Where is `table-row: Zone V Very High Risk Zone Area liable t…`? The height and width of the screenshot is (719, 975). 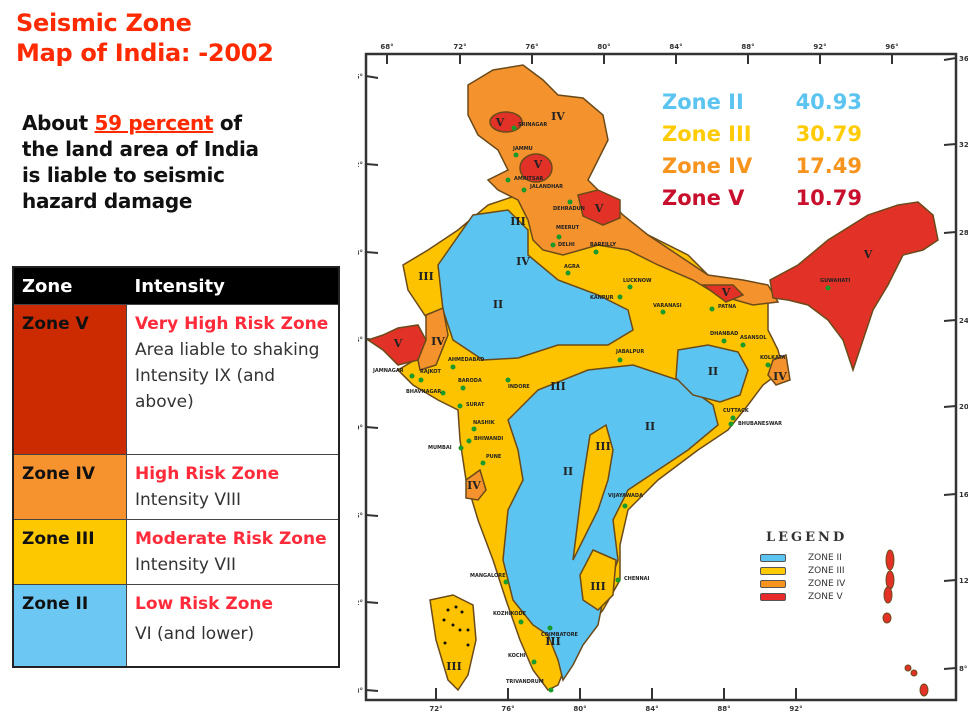
table-row: Zone V Very High Risk Zone Area liable t… is located at coordinates (176, 379).